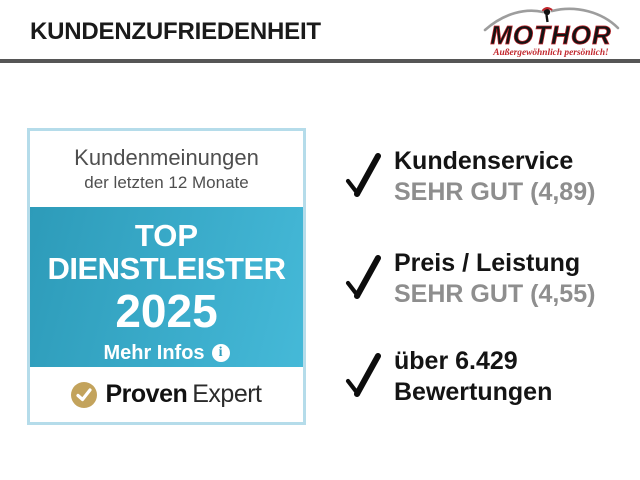 The image size is (640, 480). I want to click on logo-wordmark: MOTHOR, so click(551, 35).